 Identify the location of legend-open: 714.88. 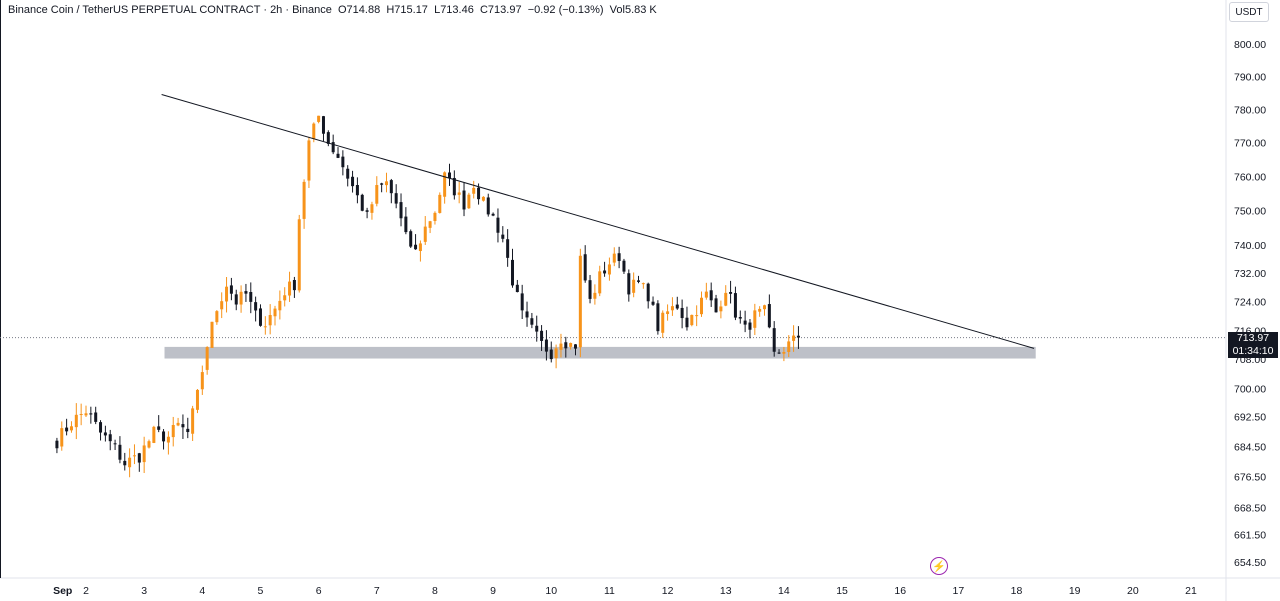
(363, 10).